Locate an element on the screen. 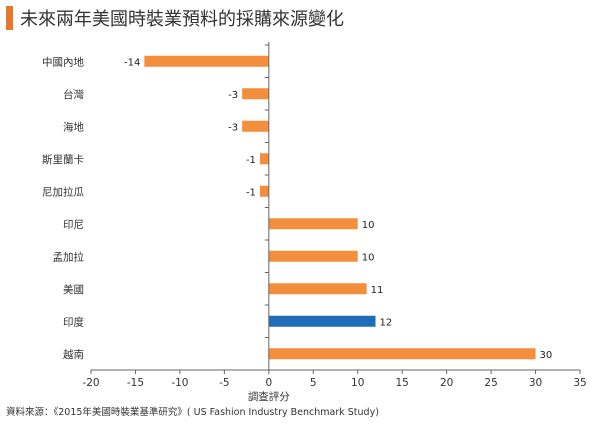  x-tick-label-6: 10 is located at coordinates (357, 383).